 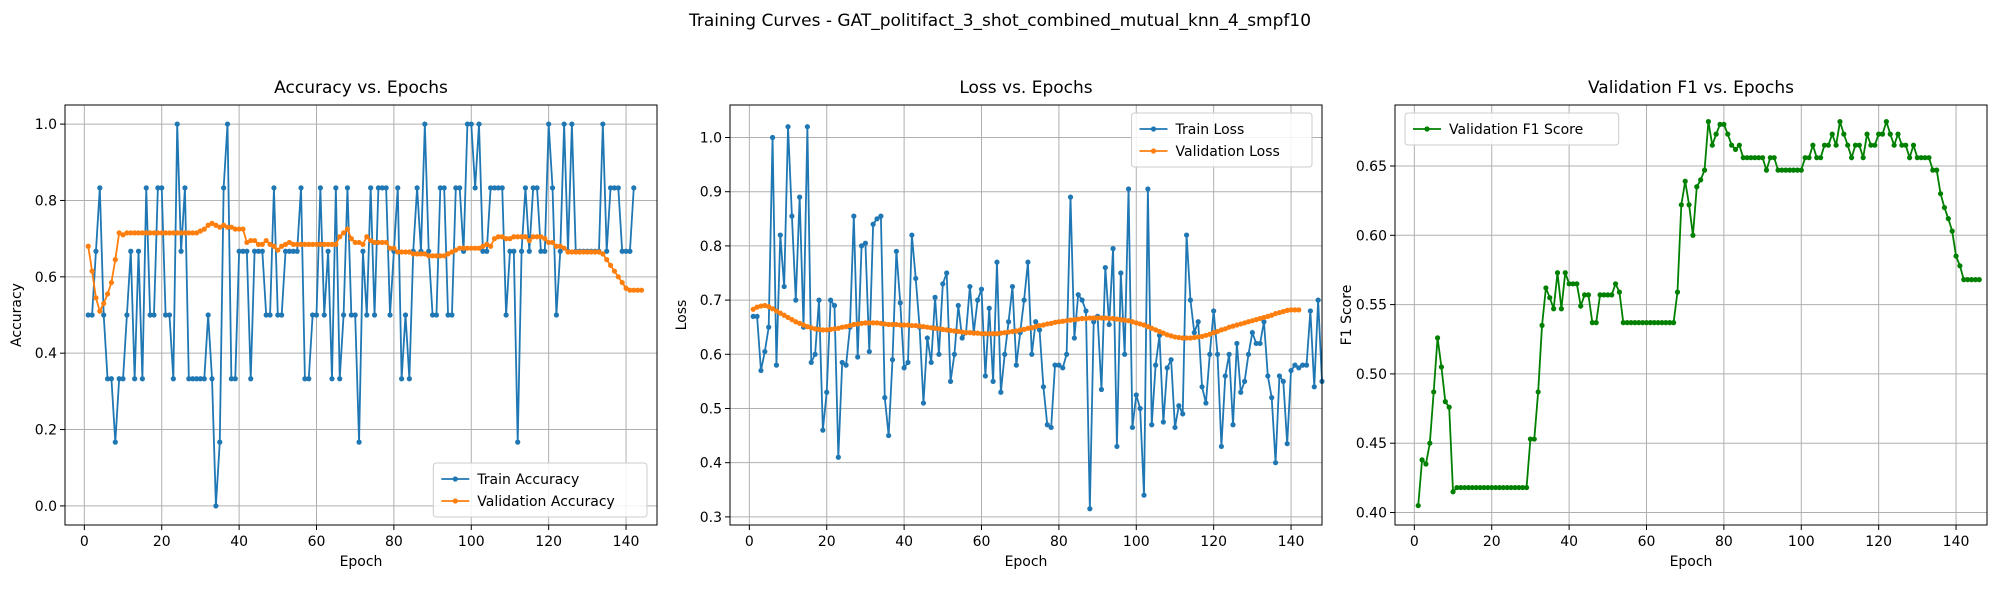 What do you see at coordinates (1371, 444) in the screenshot?
I see `y-tick-label: 0.45` at bounding box center [1371, 444].